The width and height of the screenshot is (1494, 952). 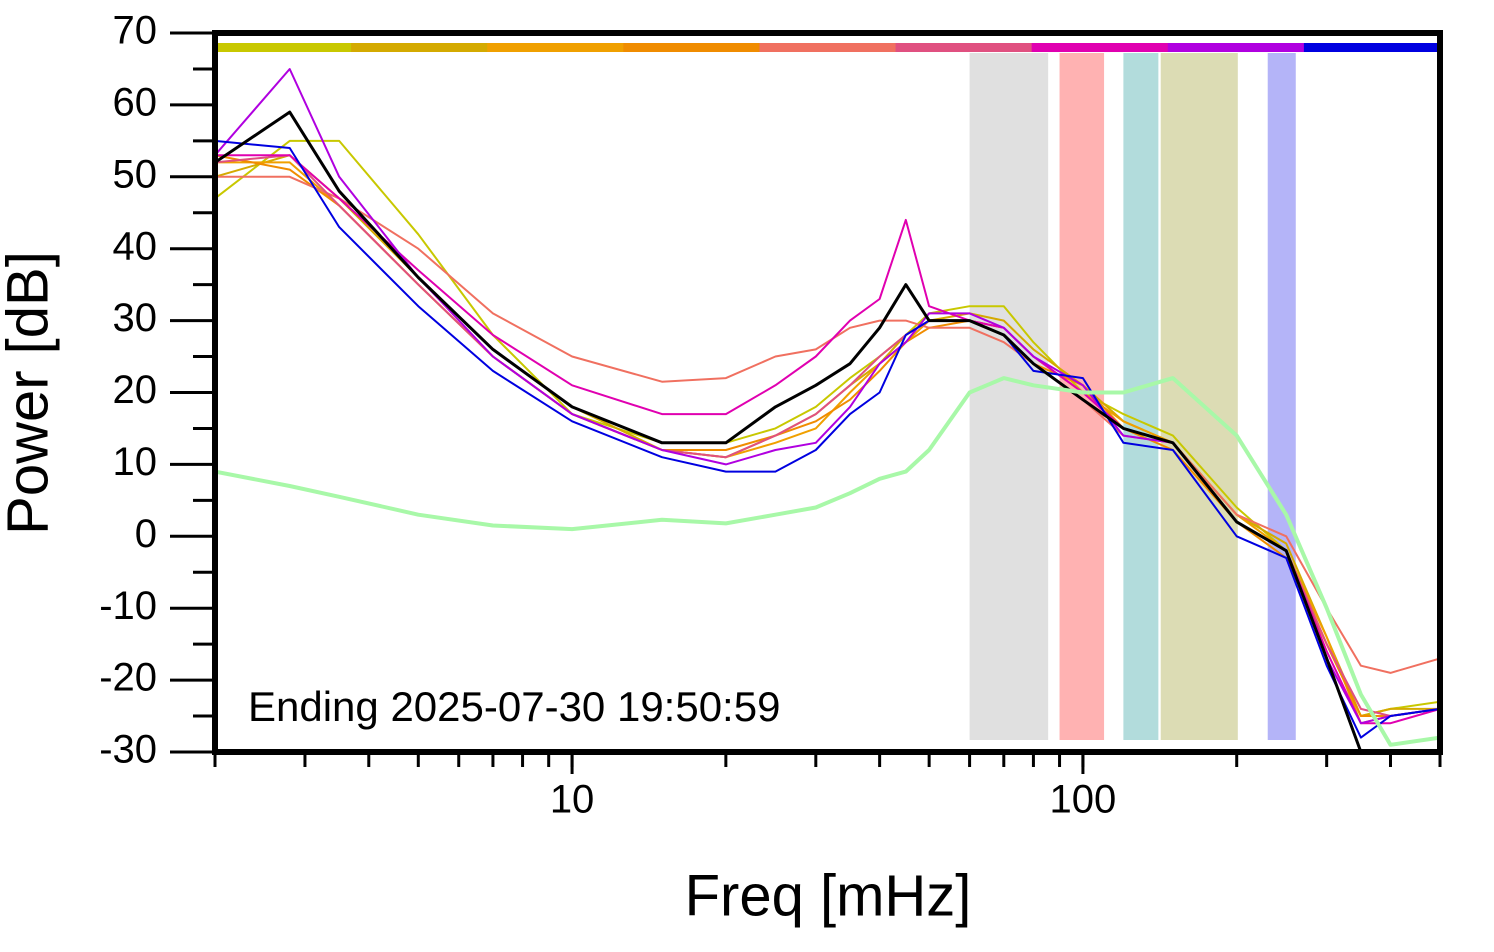 I want to click on y-tick-label: 30, so click(x=135, y=318).